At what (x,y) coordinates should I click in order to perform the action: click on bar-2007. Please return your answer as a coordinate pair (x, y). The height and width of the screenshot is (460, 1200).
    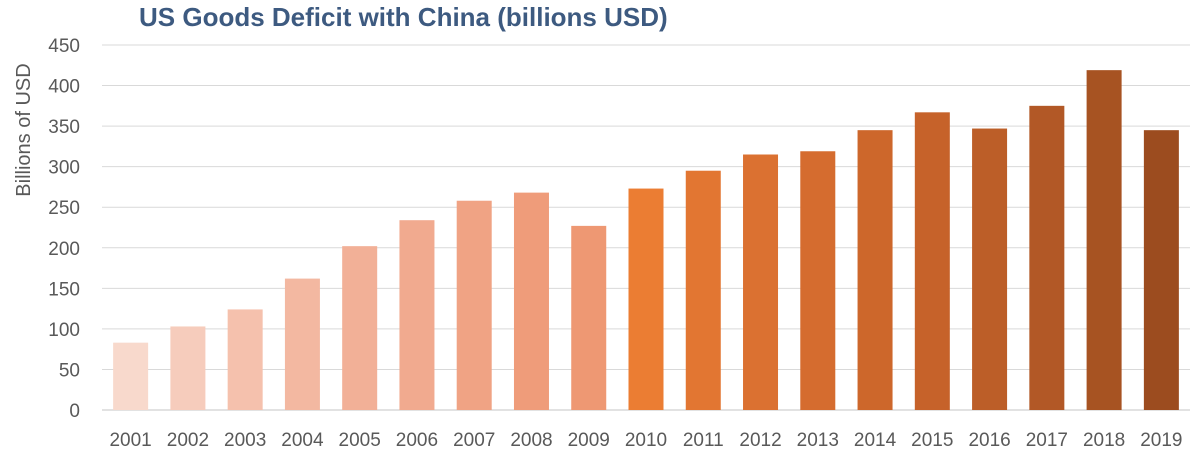
    Looking at the image, I should click on (474, 305).